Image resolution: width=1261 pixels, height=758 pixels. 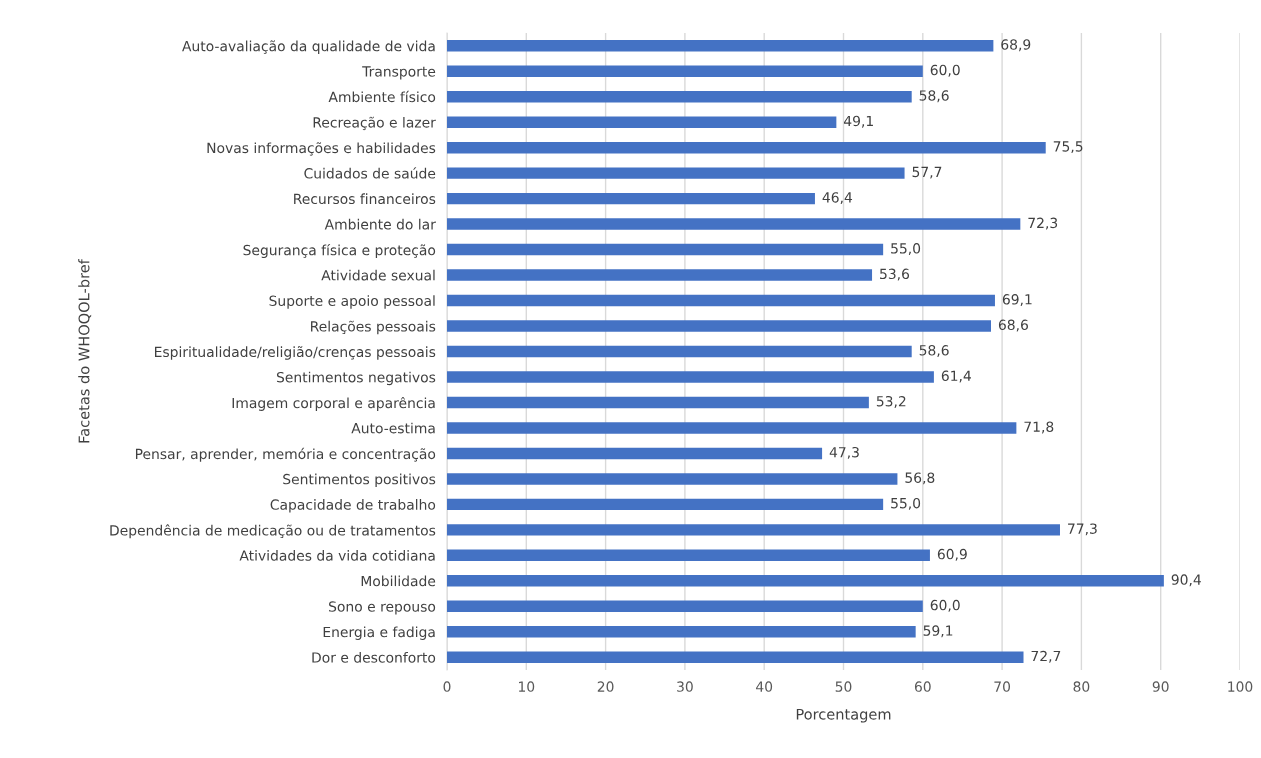 What do you see at coordinates (764, 686) in the screenshot?
I see `x-tick-label: 40` at bounding box center [764, 686].